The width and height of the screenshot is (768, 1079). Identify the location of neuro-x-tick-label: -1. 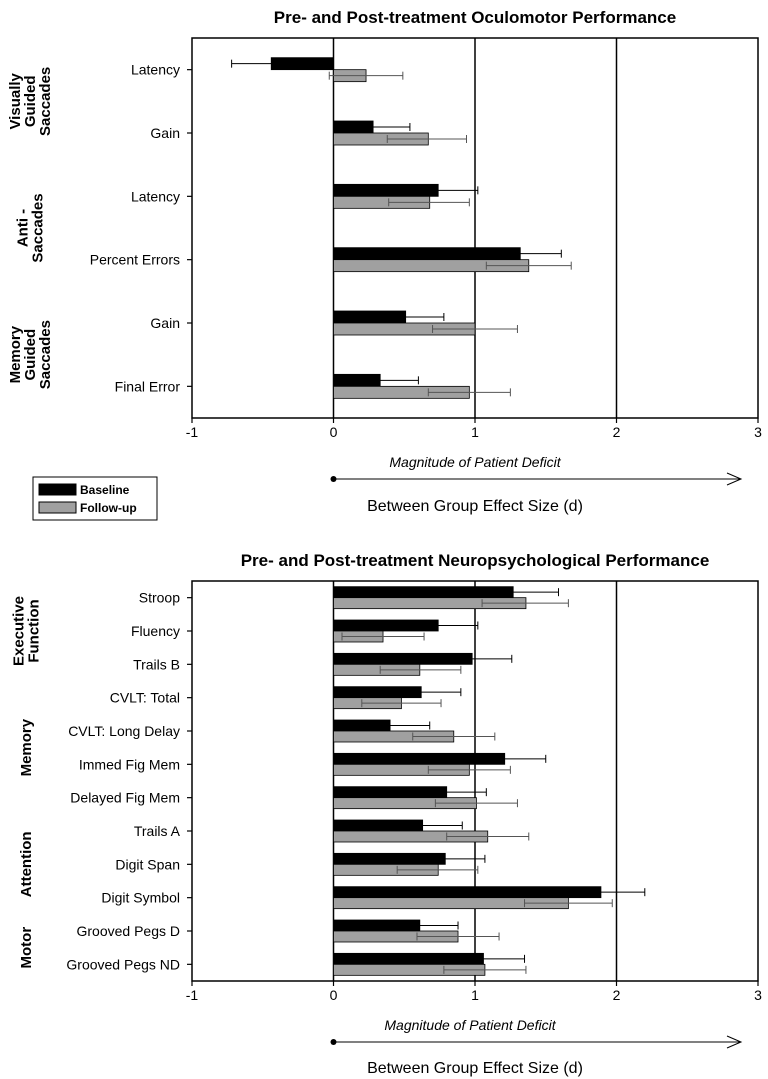
(192, 995).